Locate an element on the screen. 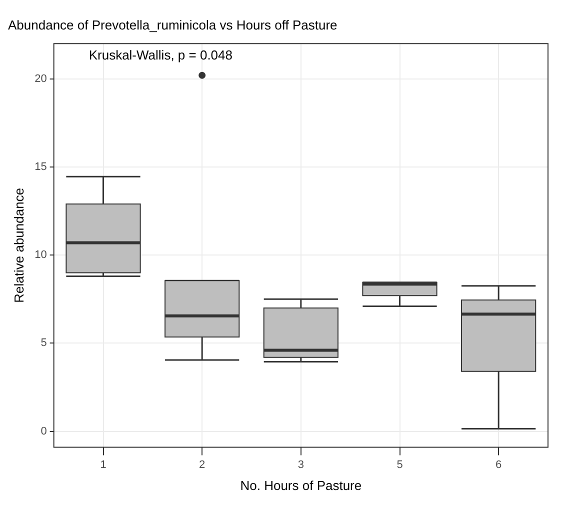  y-tick-label: 10 is located at coordinates (40, 255).